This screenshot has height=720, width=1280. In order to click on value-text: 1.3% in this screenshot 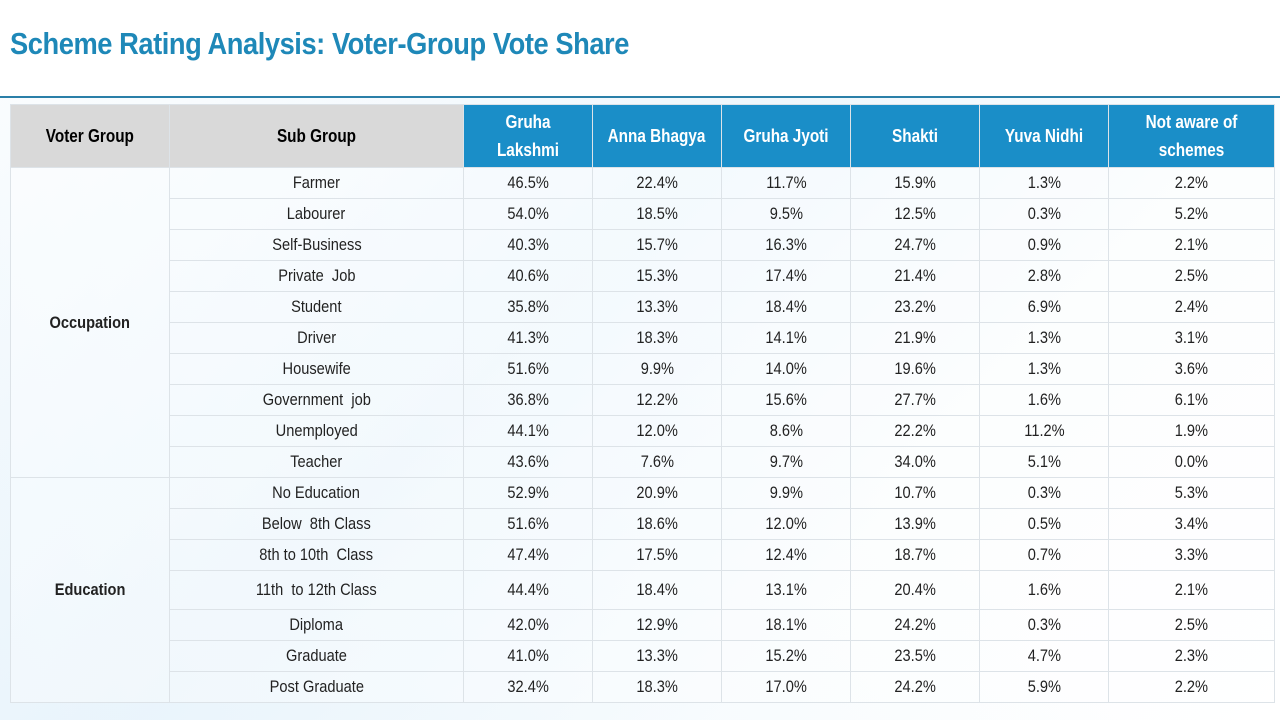, I will do `click(1044, 182)`.